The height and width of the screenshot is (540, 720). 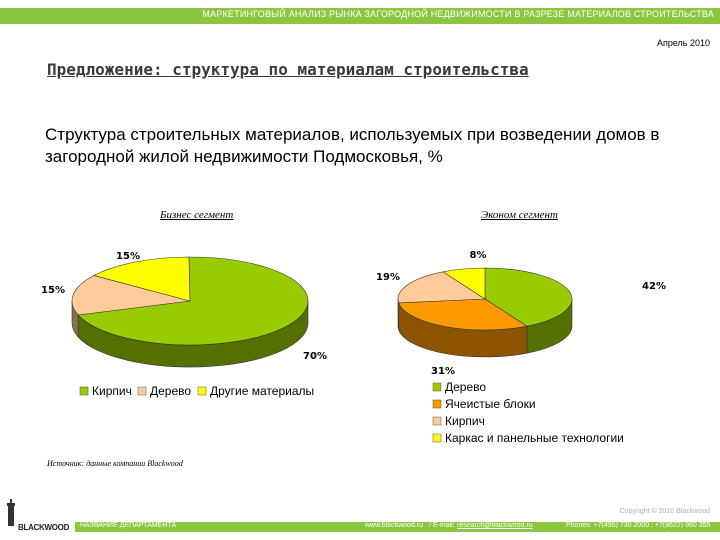 What do you see at coordinates (196, 391) in the screenshot?
I see `business-legend: Кирпич Дерево Другие материалы` at bounding box center [196, 391].